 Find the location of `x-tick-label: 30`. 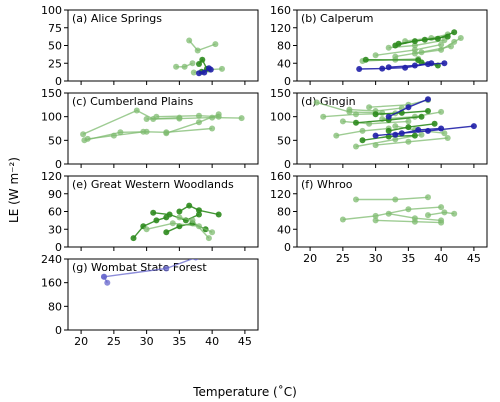

x-tick-label: 30 is located at coordinates (376, 258).